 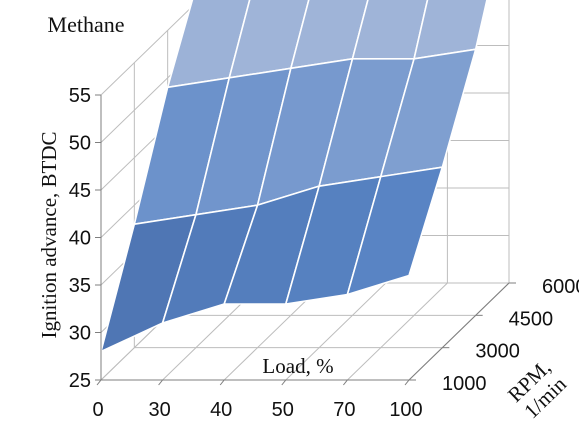 What do you see at coordinates (80, 381) in the screenshot?
I see `y-tick-label: 25` at bounding box center [80, 381].